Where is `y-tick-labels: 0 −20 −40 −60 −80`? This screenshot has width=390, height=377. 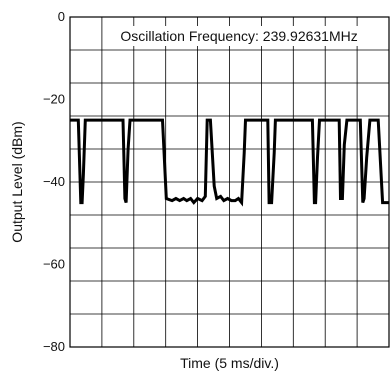 y-tick-labels: 0 −20 −40 −60 −80 is located at coordinates (54, 181).